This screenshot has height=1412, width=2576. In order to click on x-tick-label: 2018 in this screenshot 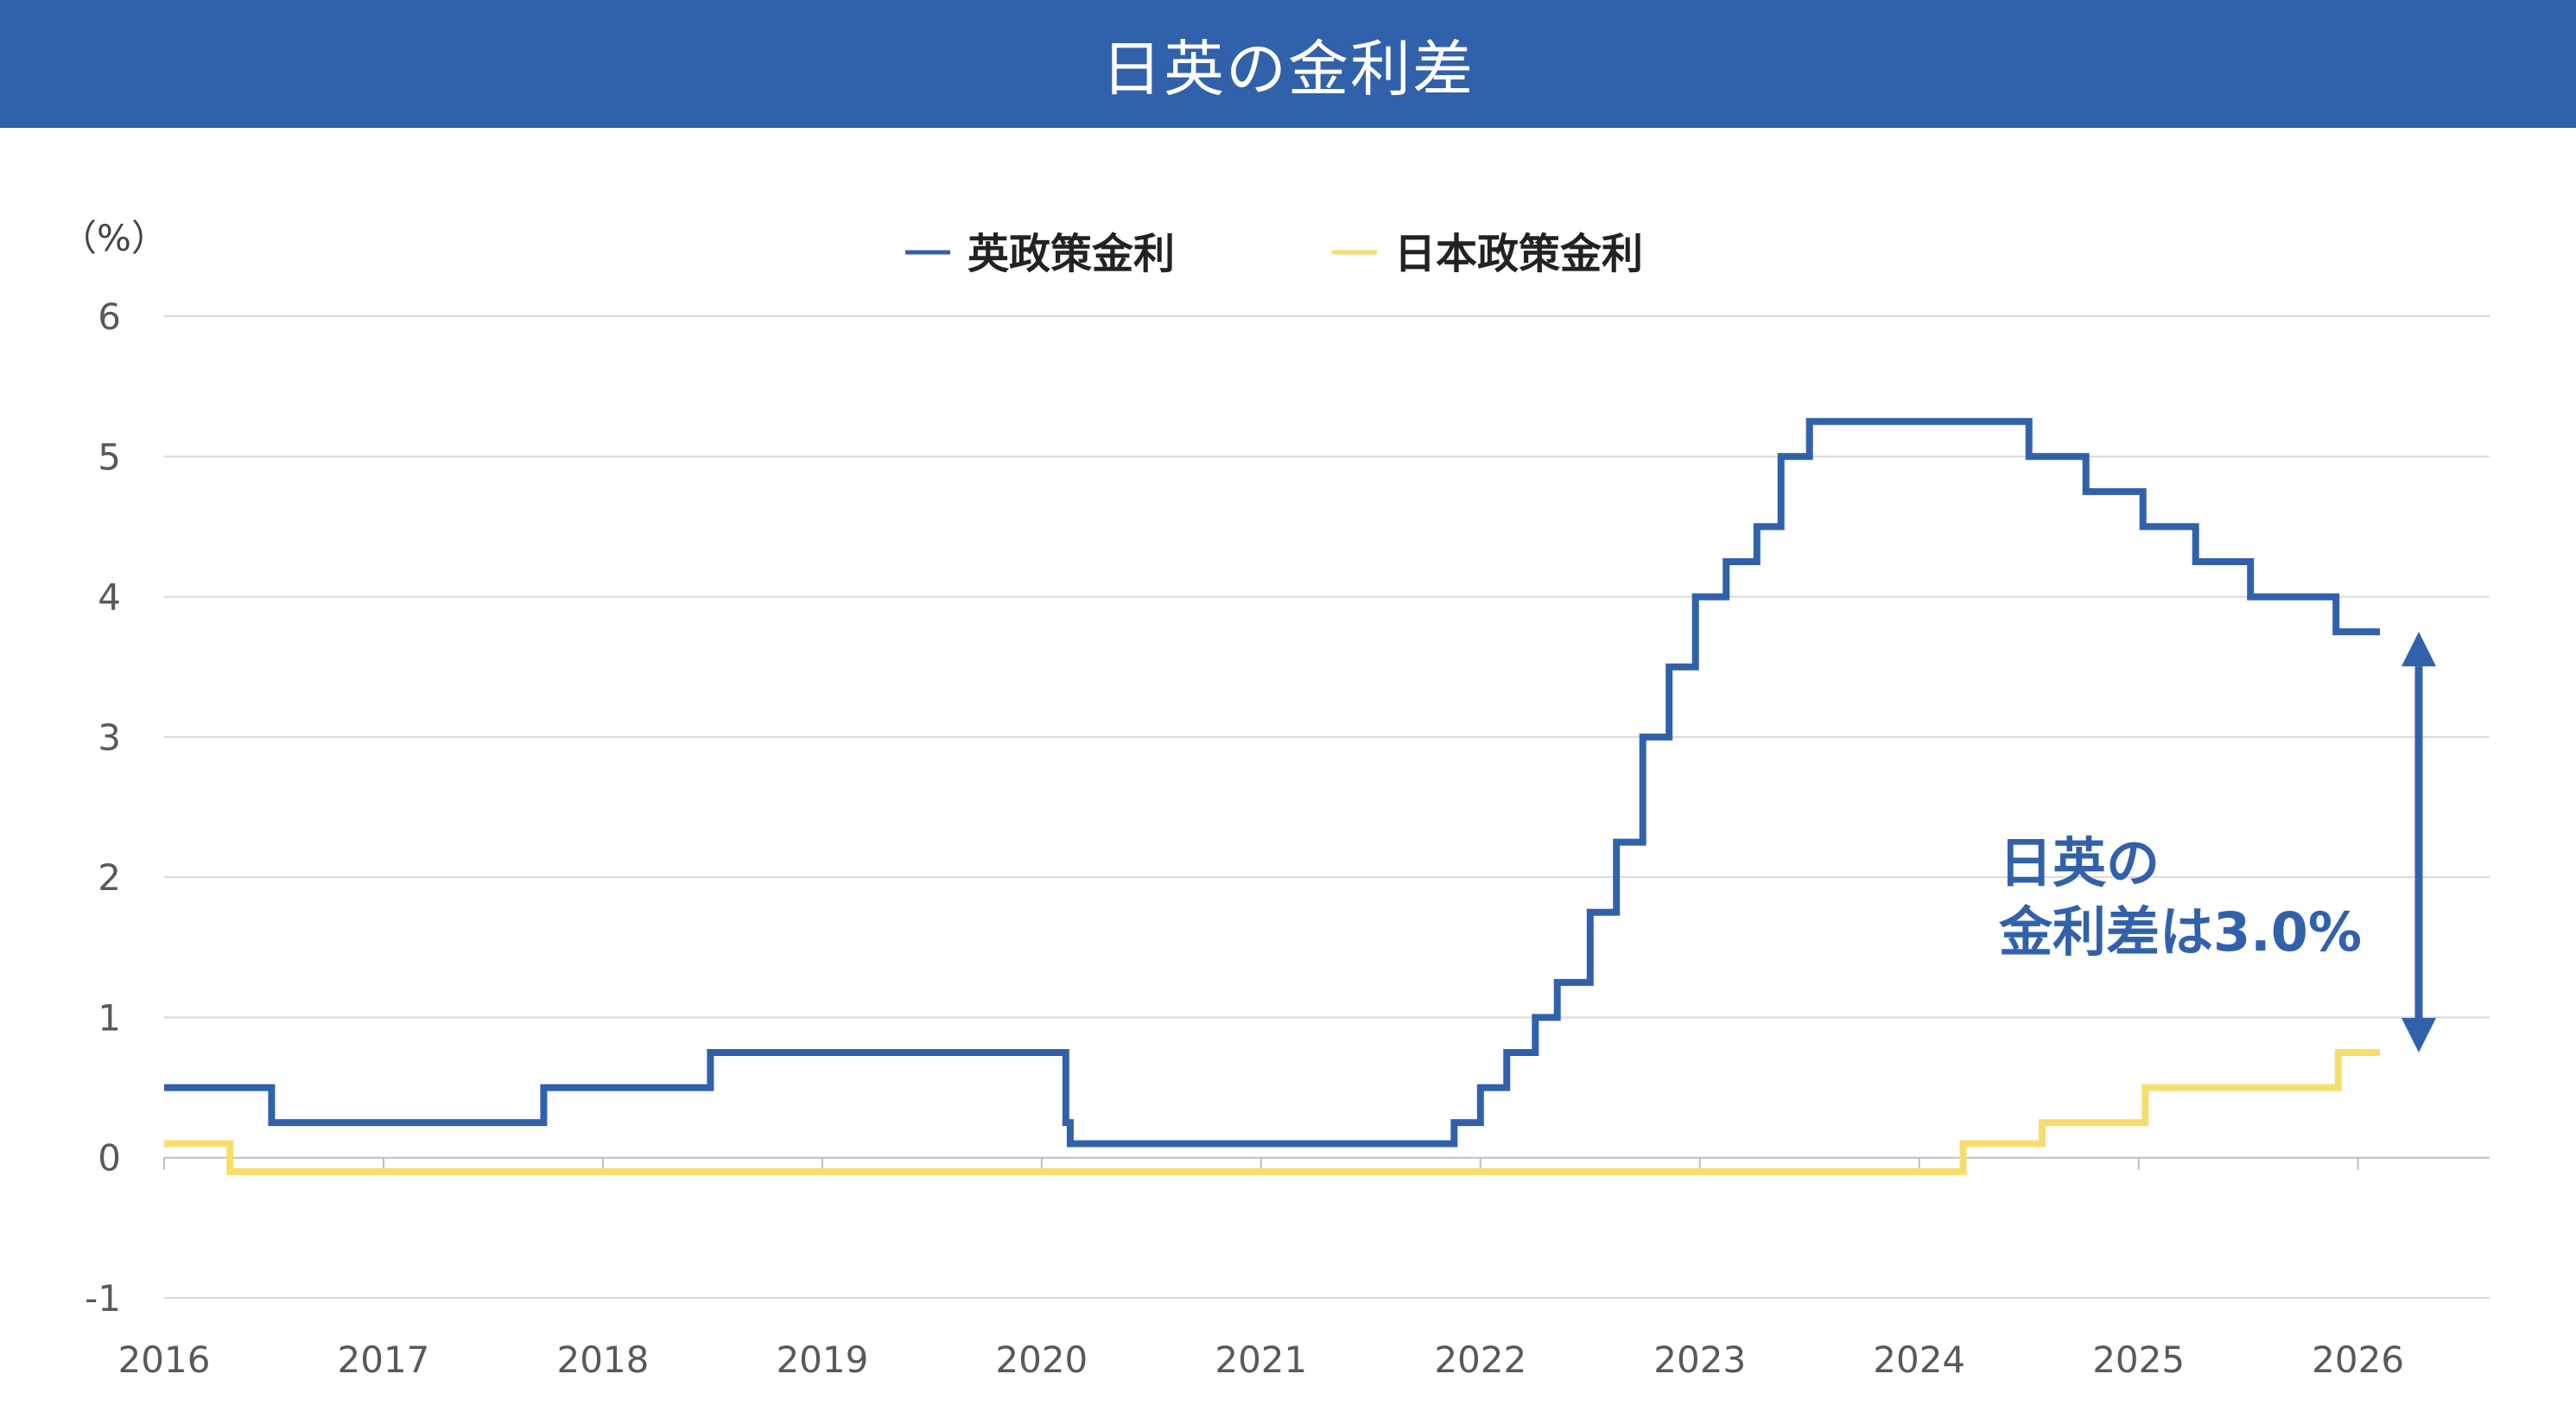, I will do `click(602, 1360)`.